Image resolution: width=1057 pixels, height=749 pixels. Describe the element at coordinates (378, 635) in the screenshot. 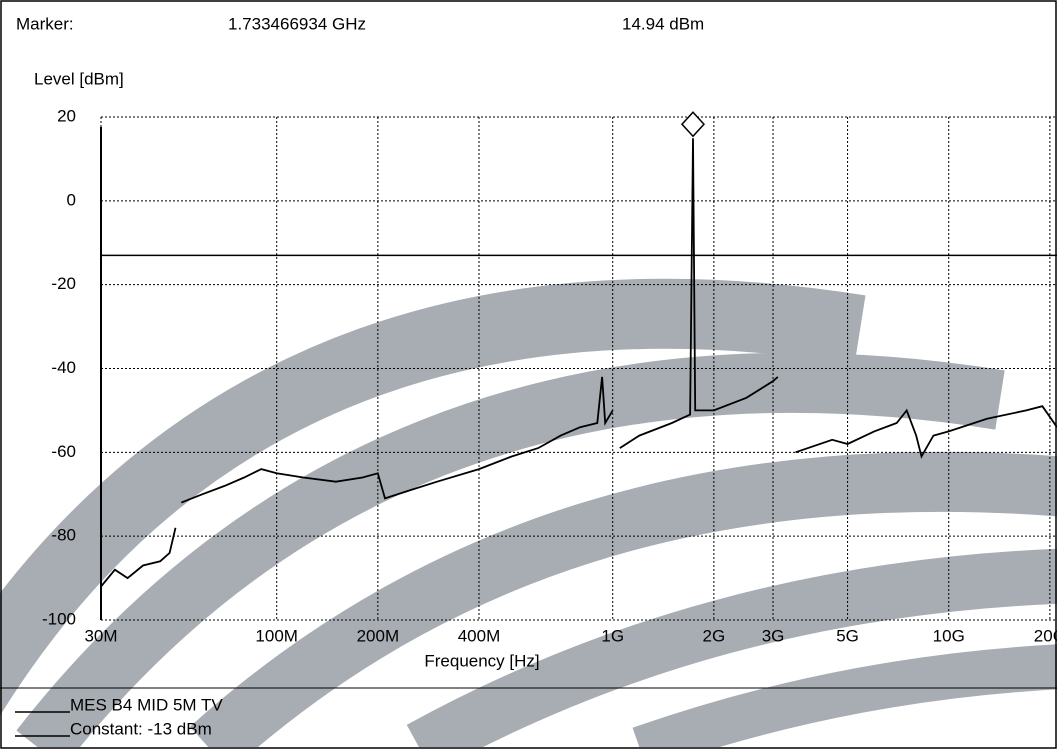

I see `x-tick-label: 200M` at that location.